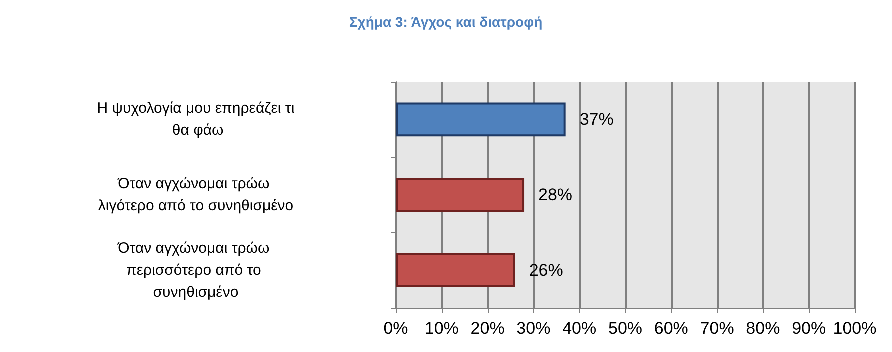  I want to click on x-tick-label: 20%, so click(487, 328).